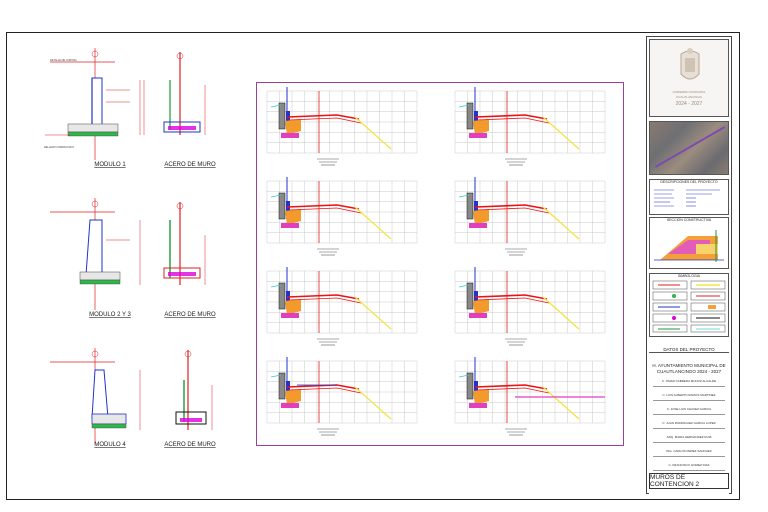 Image resolution: width=768 pixels, height=512 pixels. I want to click on caption-2: MODULO 2 Y 3, so click(110, 315).